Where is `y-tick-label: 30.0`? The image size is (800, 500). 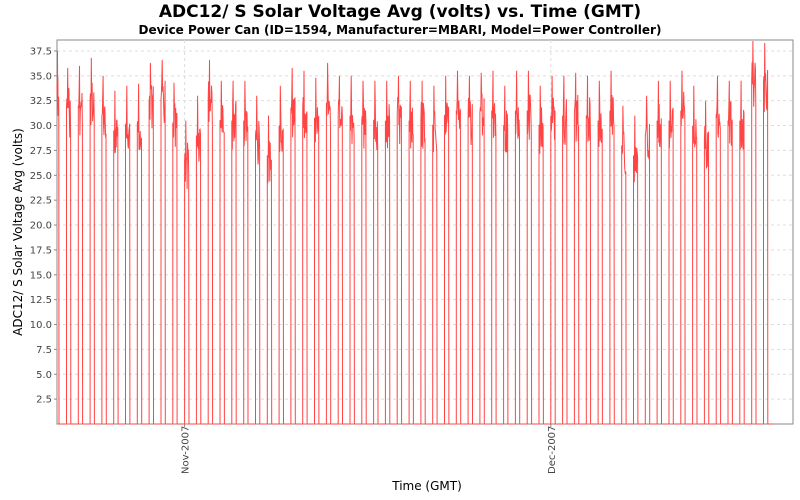
y-tick-label: 30.0 is located at coordinates (41, 126).